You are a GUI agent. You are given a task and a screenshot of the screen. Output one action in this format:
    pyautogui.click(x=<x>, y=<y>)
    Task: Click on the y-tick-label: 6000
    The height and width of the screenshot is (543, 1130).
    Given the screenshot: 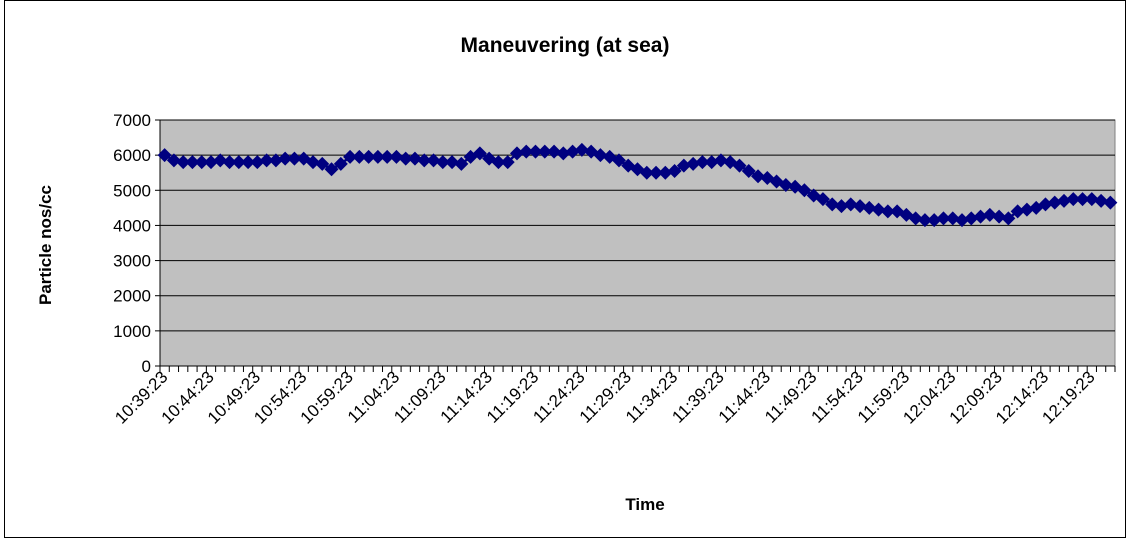 What is the action you would take?
    pyautogui.click(x=132, y=155)
    